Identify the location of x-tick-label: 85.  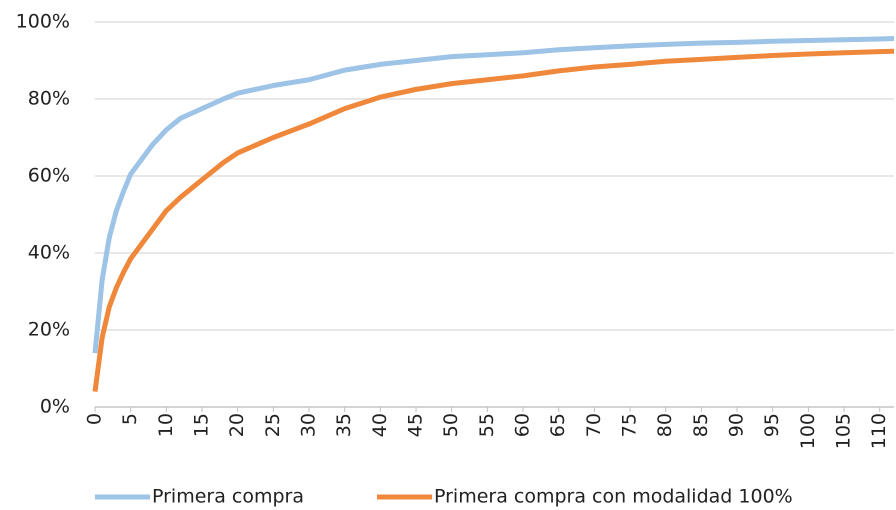
(701, 425).